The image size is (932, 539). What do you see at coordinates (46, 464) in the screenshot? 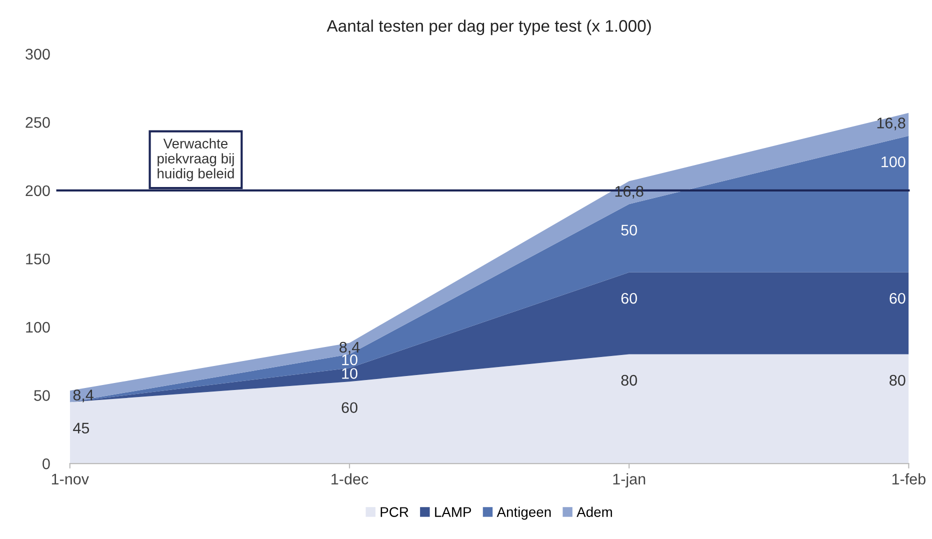
I see `y-tick-label: 0` at bounding box center [46, 464].